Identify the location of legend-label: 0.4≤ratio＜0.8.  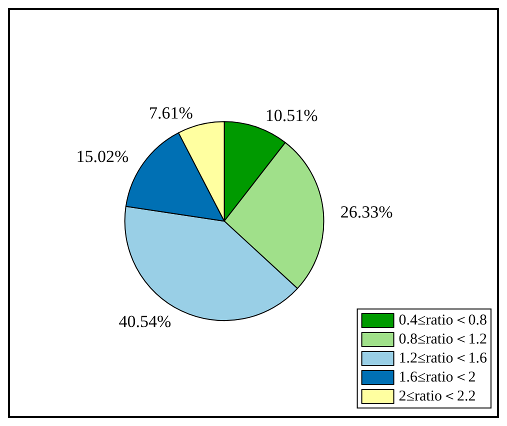
(443, 320).